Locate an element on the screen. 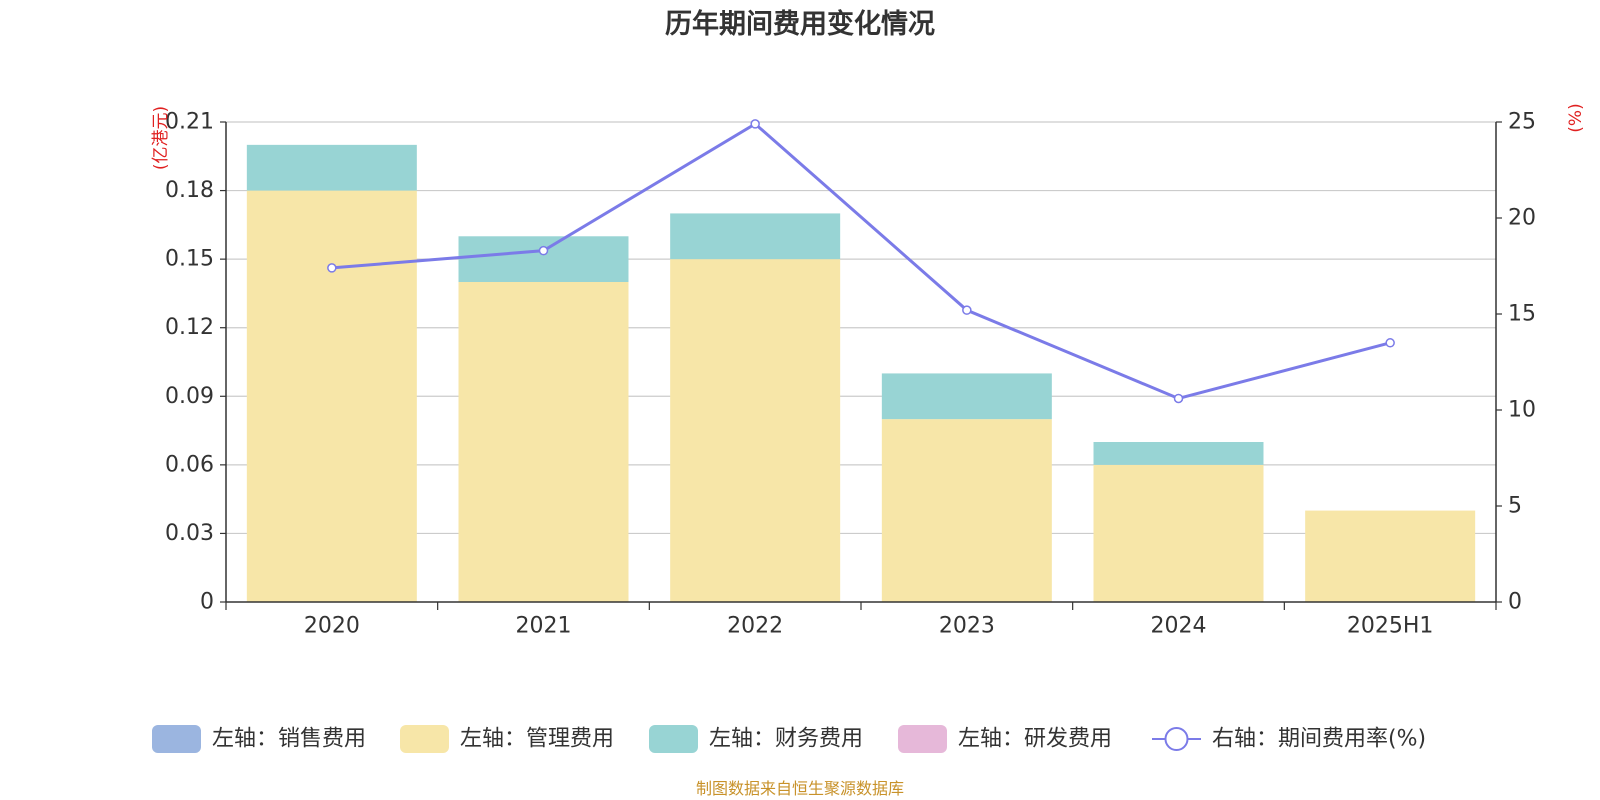 This screenshot has height=800, width=1600. chart-title: 历年期间费用变化情况 is located at coordinates (800, 24).